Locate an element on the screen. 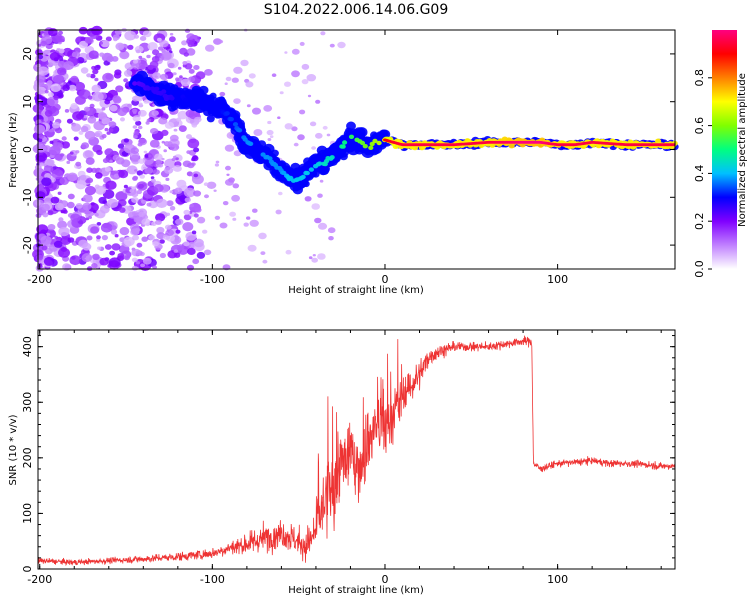 The height and width of the screenshot is (600, 750). x-tick-label: -200 is located at coordinates (39, 279).